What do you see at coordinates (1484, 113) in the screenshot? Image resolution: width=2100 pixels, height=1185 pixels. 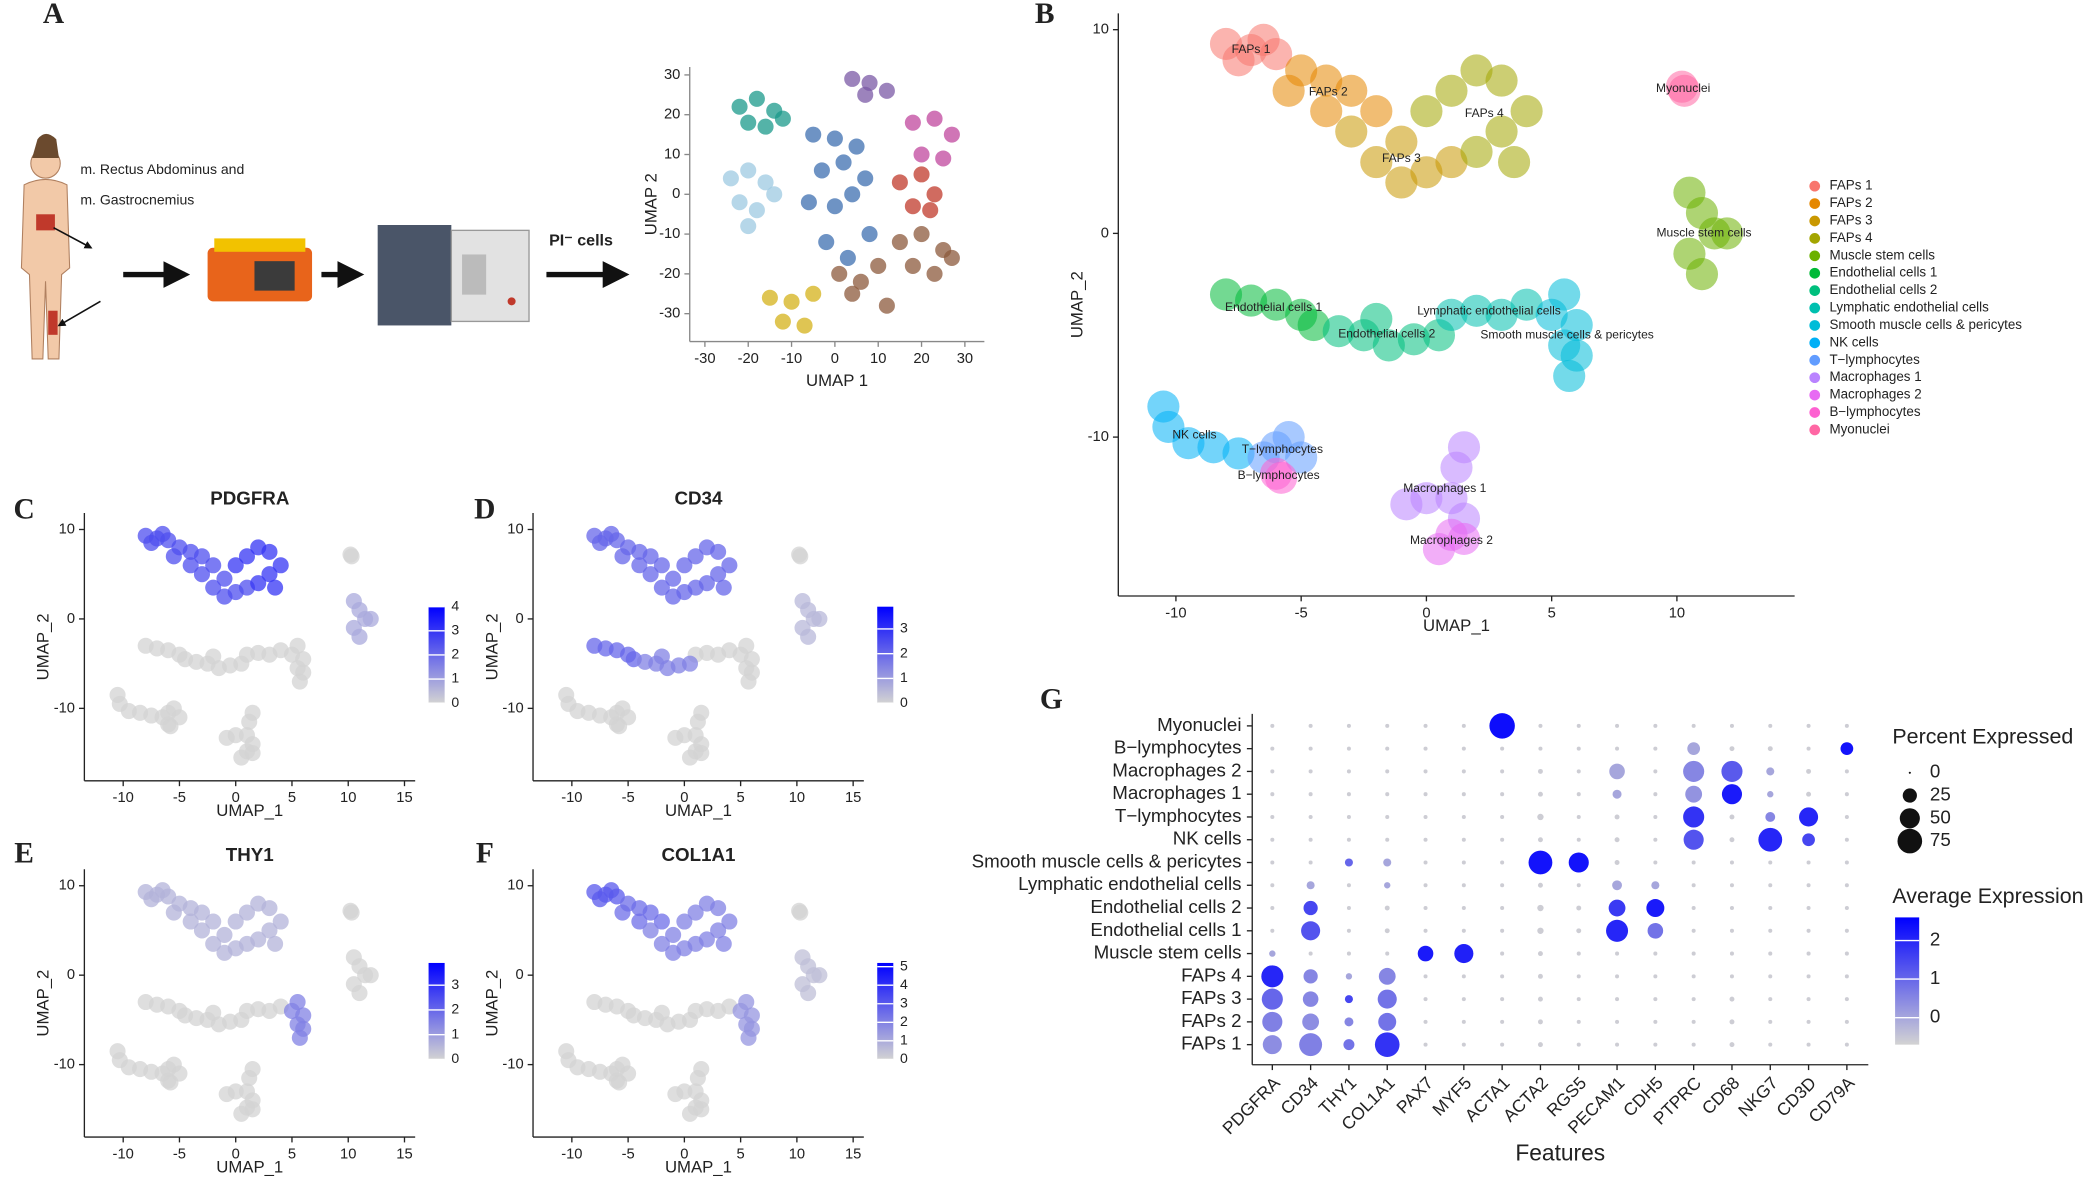 I see `cluster-label: FAPs 4` at bounding box center [1484, 113].